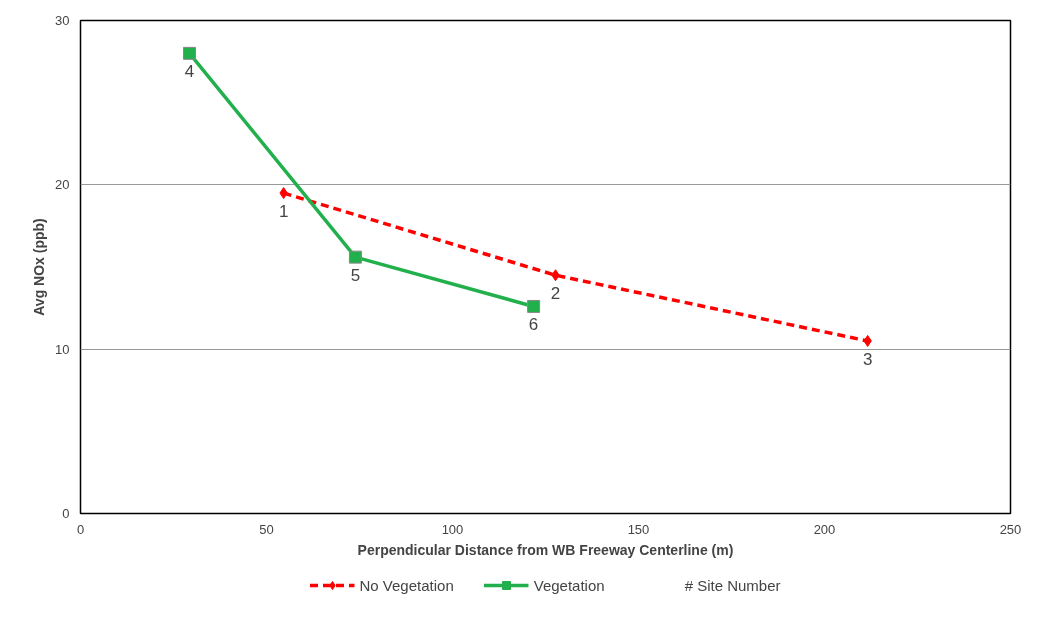  What do you see at coordinates (62, 185) in the screenshot?
I see `y-tick-label: 20` at bounding box center [62, 185].